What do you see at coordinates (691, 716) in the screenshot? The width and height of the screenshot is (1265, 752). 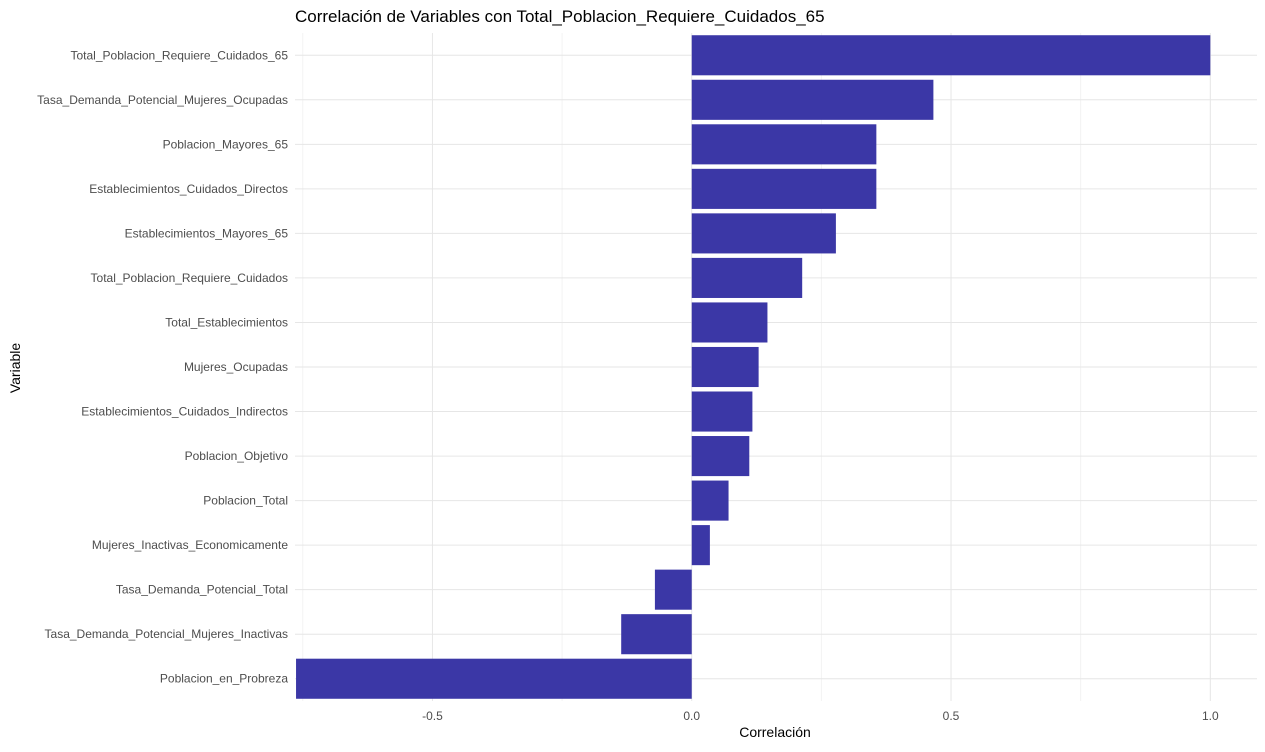 I see `x-tick-label: 0.0` at bounding box center [691, 716].